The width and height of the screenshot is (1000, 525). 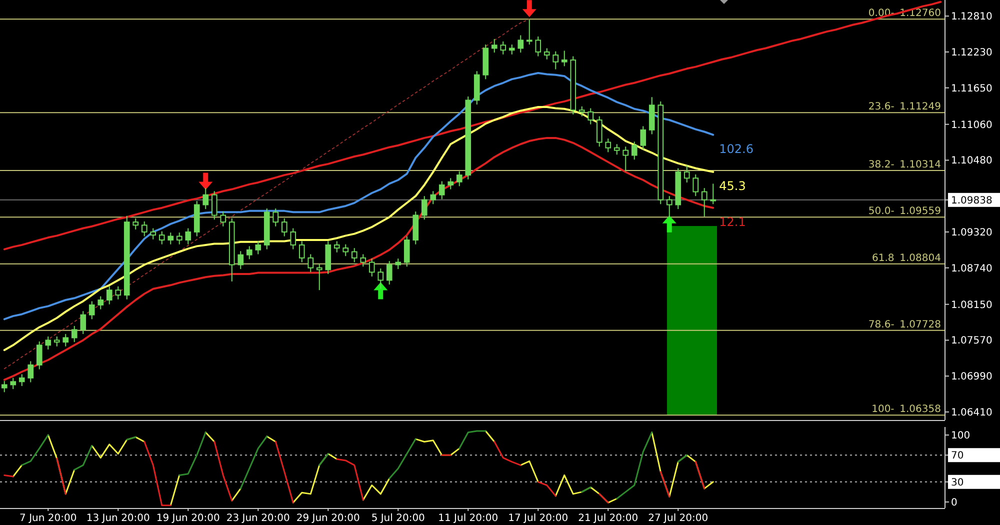 What do you see at coordinates (920, 410) in the screenshot?
I see `ref-line-label: 1.06358` at bounding box center [920, 410].